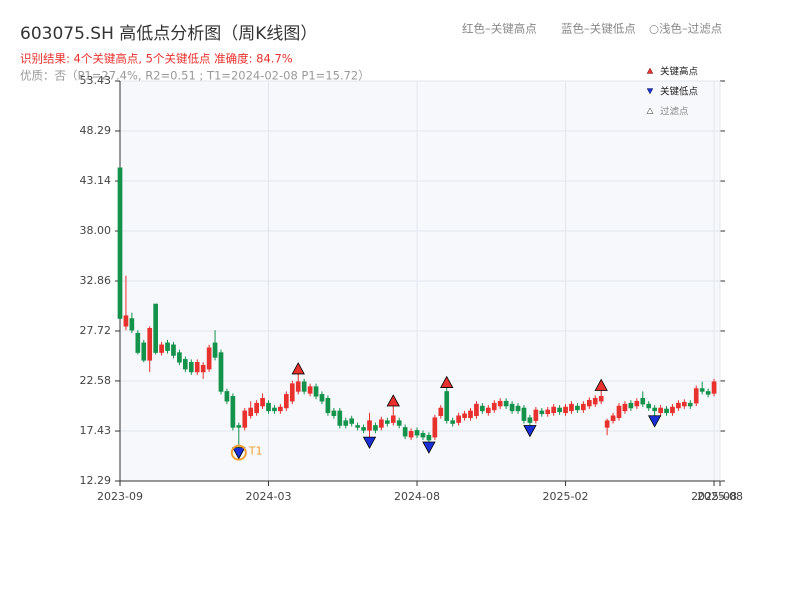 The image size is (800, 600). What do you see at coordinates (269, 496) in the screenshot?
I see `x-tick-label: 2024-03` at bounding box center [269, 496].